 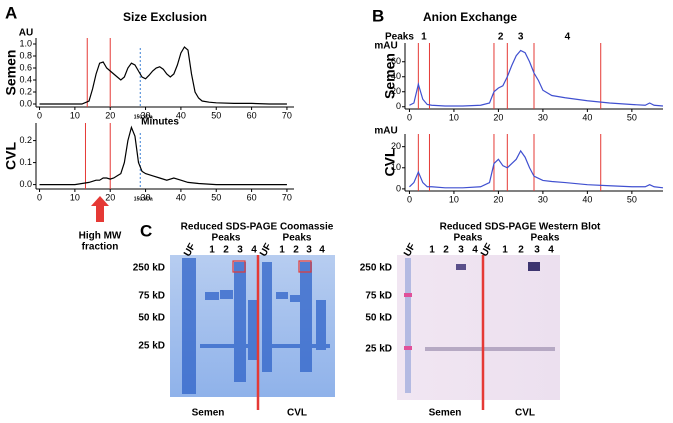 I want to click on peak-label: 3, so click(x=521, y=37).